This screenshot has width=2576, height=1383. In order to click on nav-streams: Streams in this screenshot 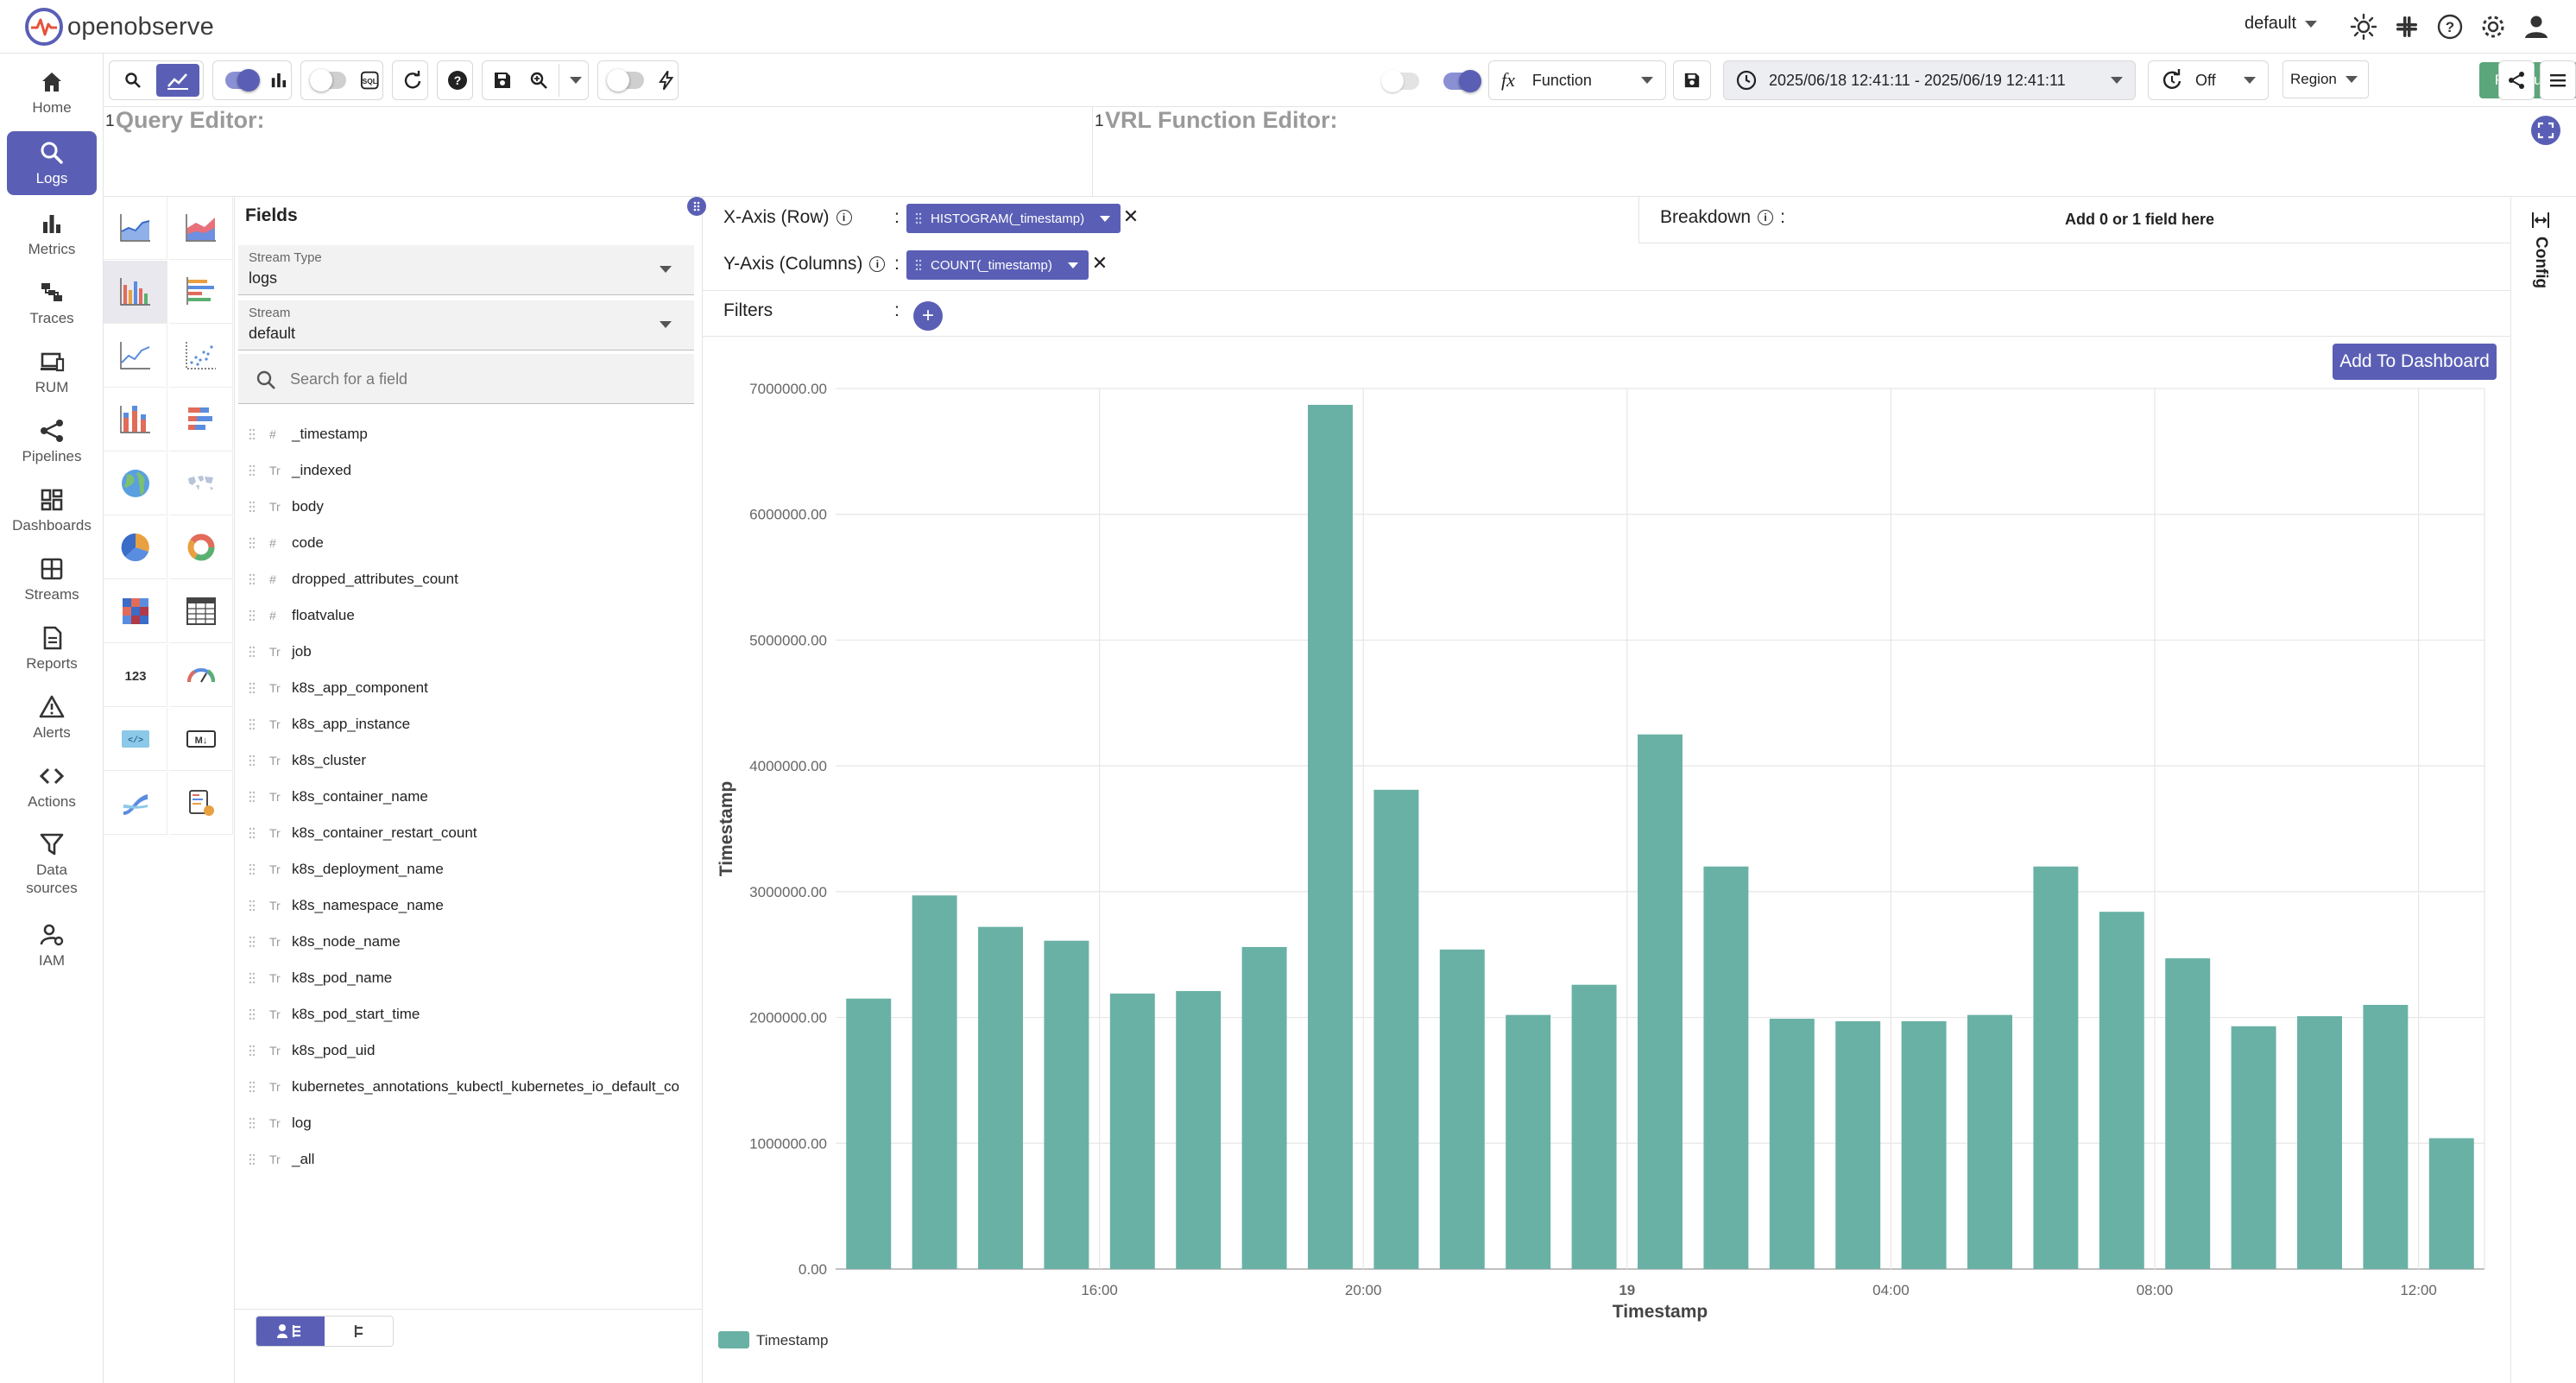, I will do `click(52, 579)`.